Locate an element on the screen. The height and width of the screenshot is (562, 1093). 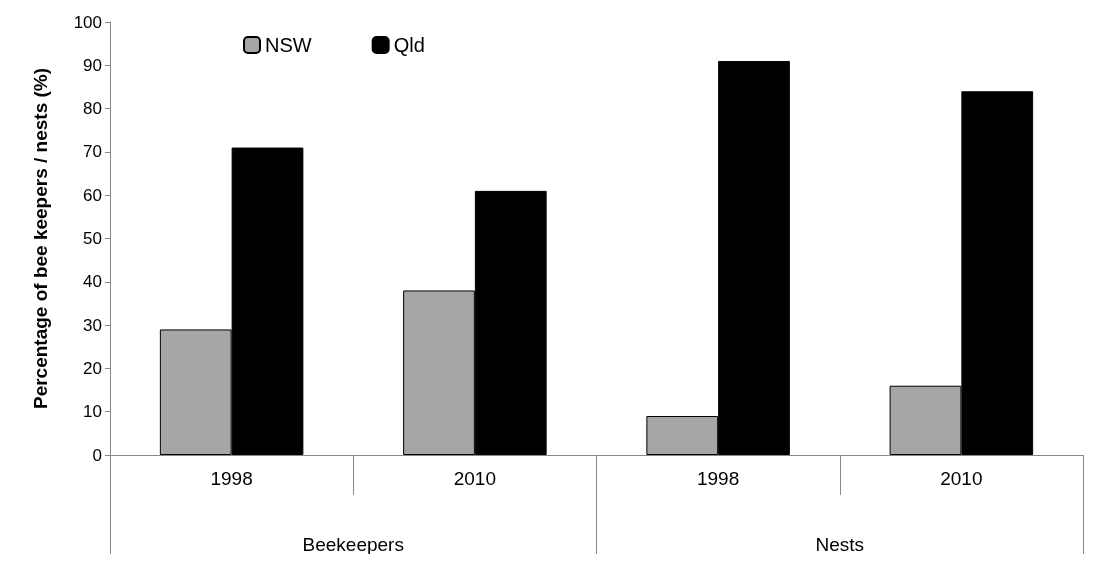
y-tick-label: 80 is located at coordinates (92, 109).